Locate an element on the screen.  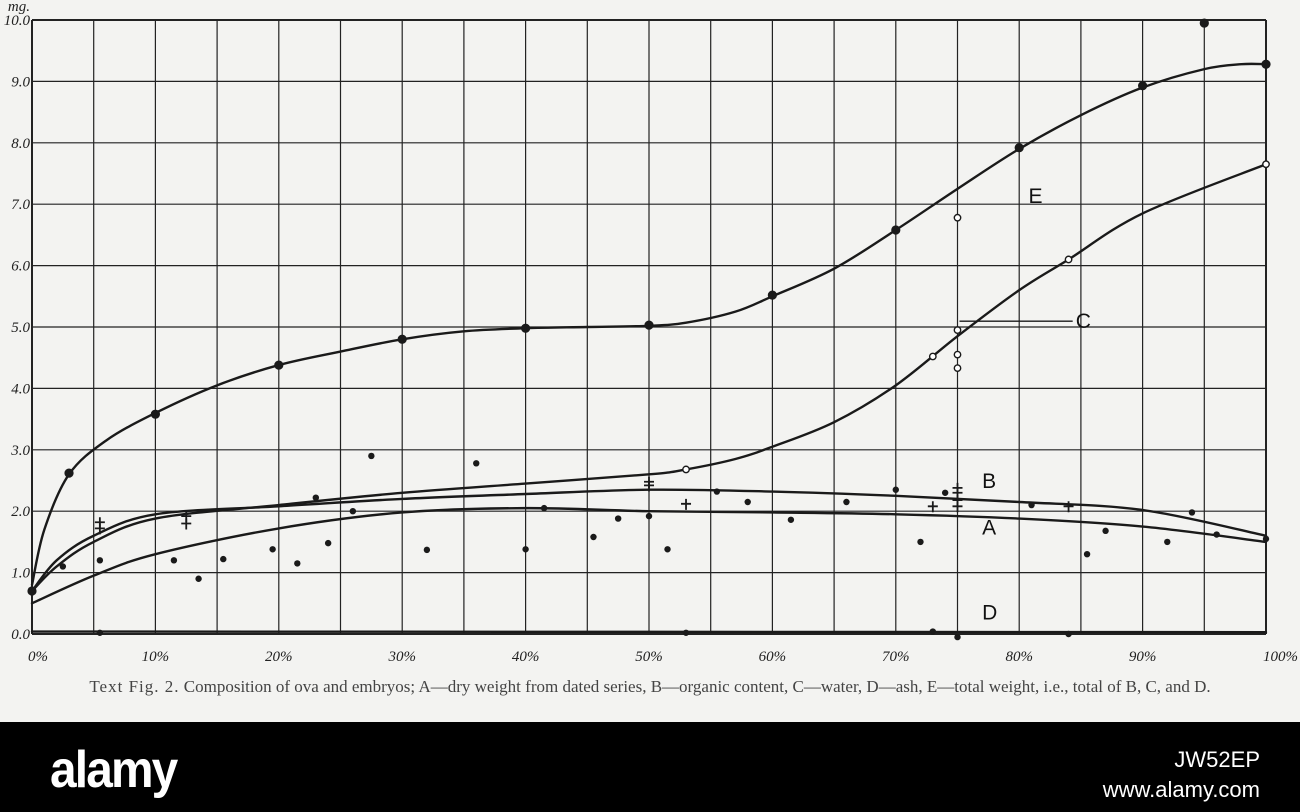
series-B-curve is located at coordinates (649, 540).